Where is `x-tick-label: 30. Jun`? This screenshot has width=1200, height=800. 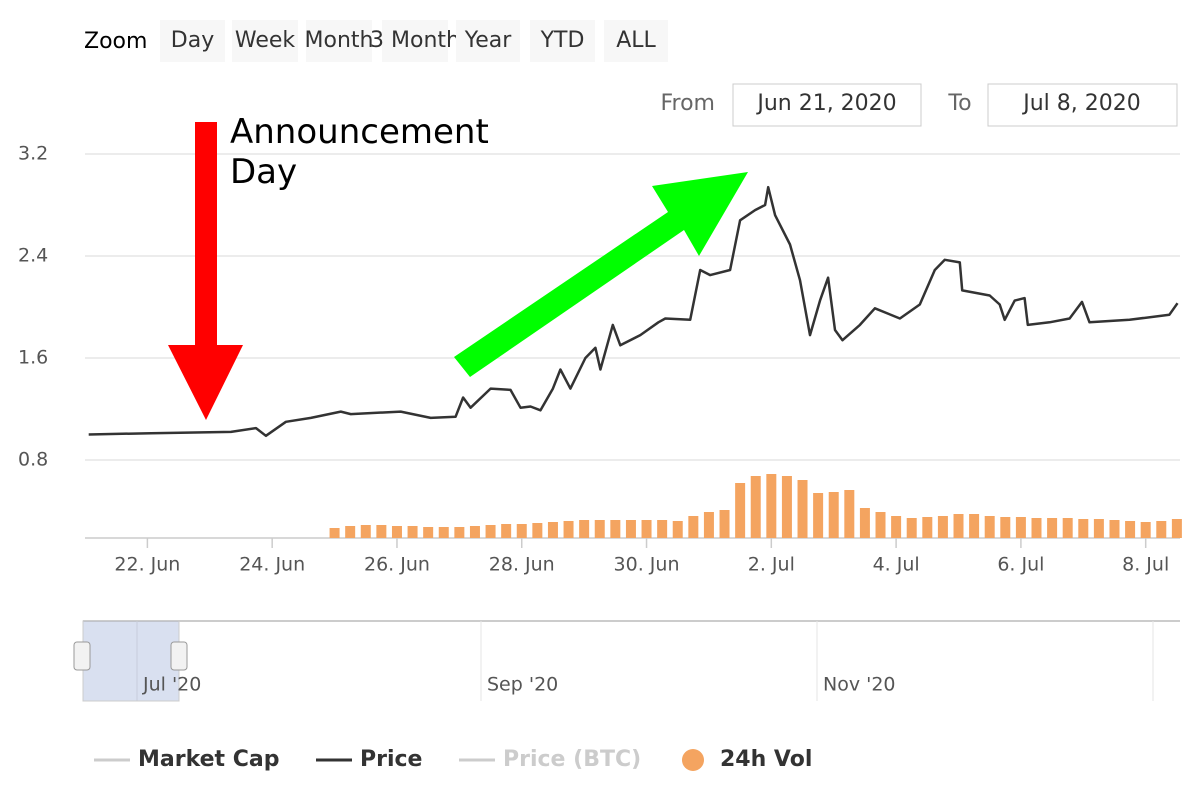 x-tick-label: 30. Jun is located at coordinates (647, 565).